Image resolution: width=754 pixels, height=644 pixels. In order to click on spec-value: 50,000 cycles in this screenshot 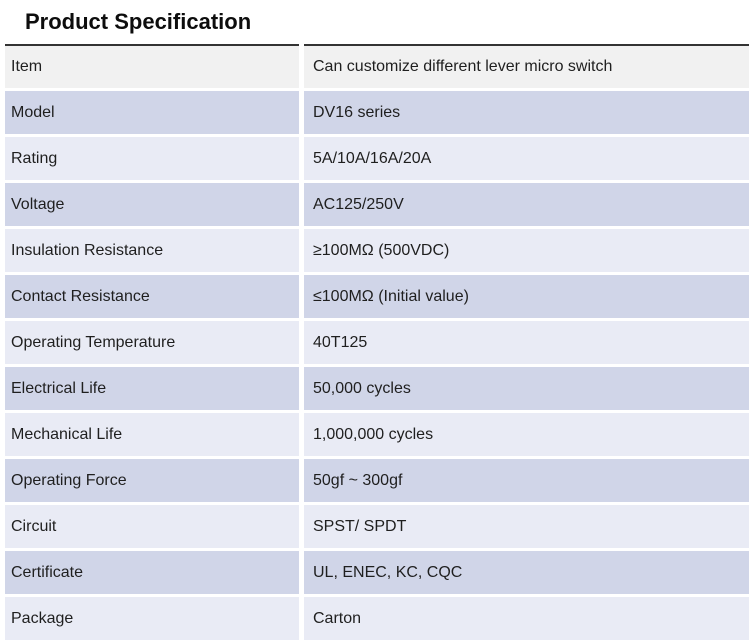, I will do `click(526, 388)`.